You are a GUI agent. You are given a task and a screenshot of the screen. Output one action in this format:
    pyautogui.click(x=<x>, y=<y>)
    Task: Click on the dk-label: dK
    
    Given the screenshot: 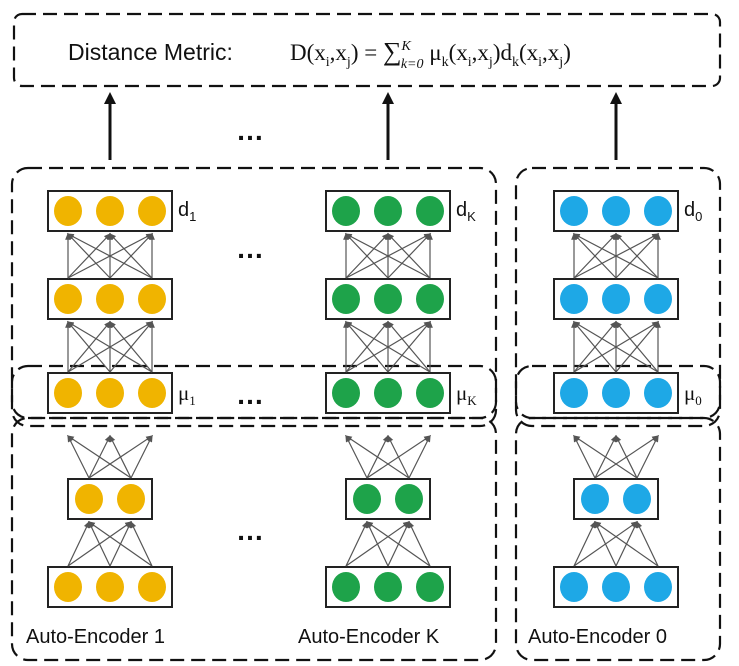 What is the action you would take?
    pyautogui.click(x=466, y=211)
    